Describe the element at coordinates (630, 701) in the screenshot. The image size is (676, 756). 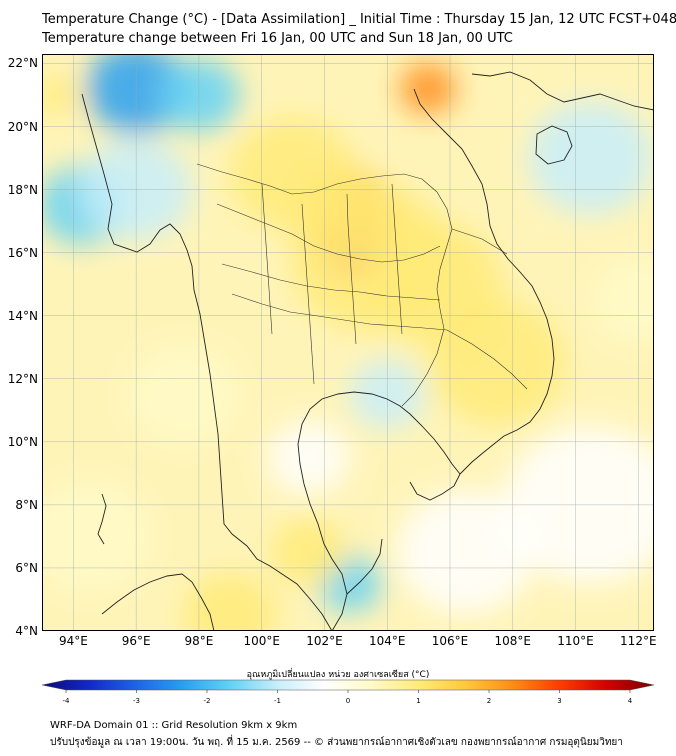
I see `colorbar-tick-label: 4` at that location.